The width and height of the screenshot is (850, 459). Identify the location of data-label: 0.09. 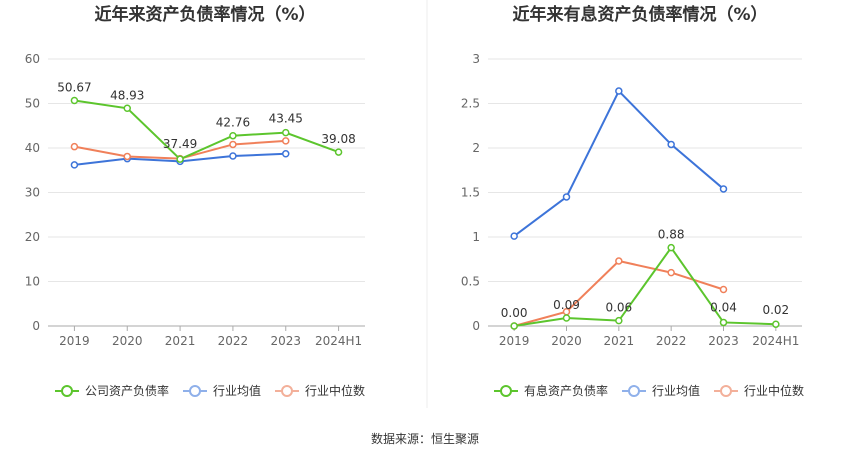
(566, 305).